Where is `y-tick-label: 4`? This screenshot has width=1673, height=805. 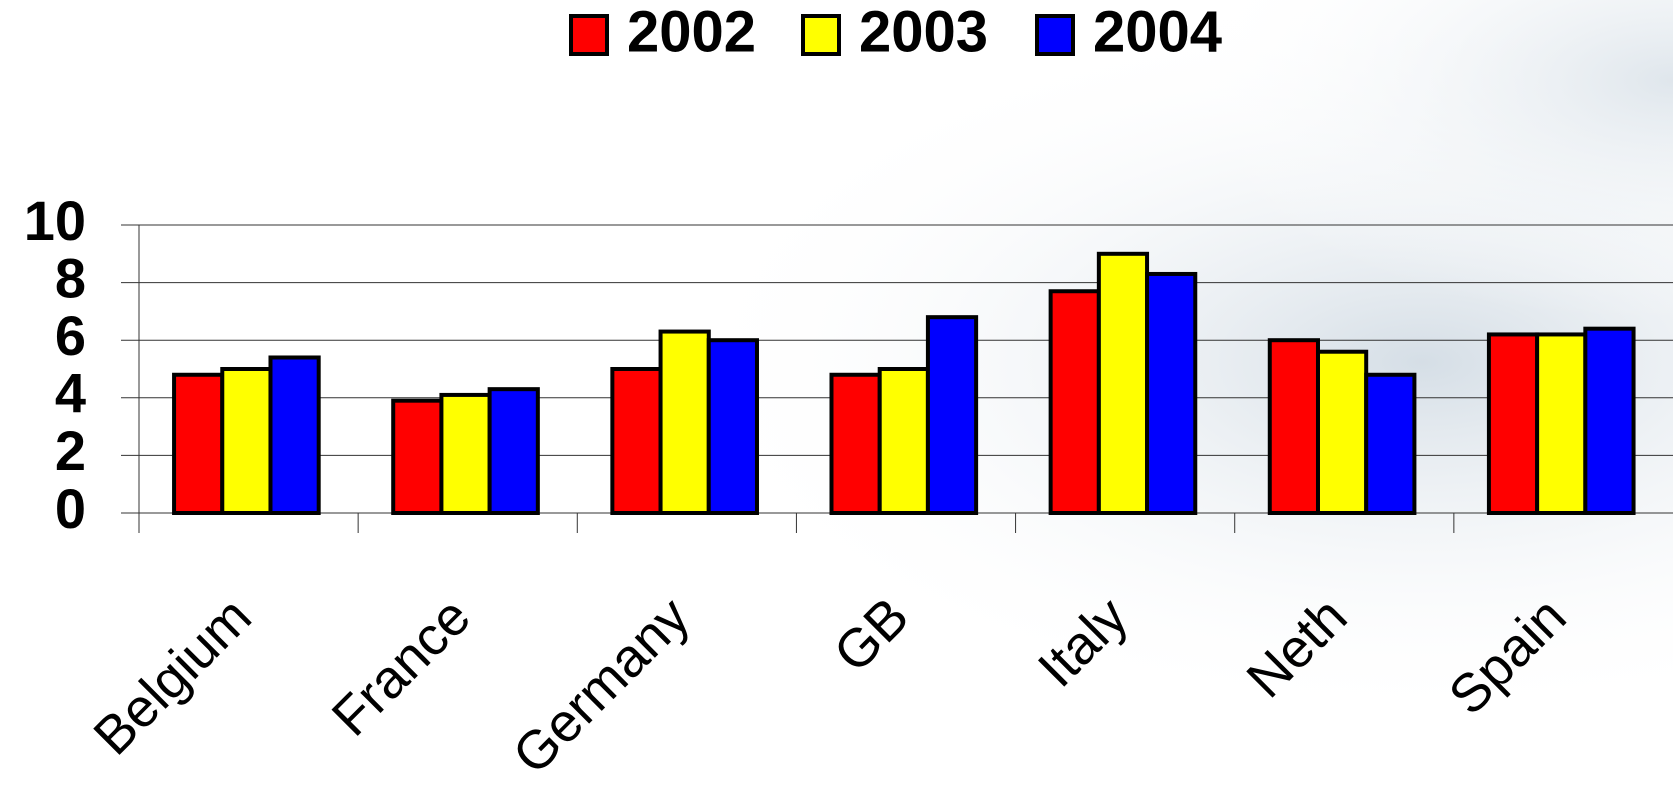
y-tick-label: 4 is located at coordinates (70, 393).